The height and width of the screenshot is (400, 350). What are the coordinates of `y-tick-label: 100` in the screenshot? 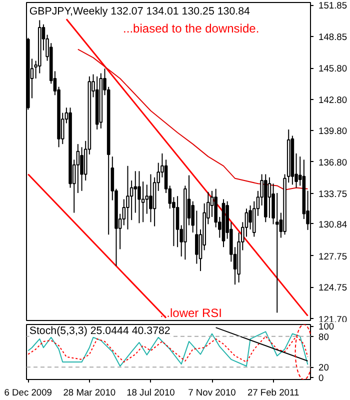 It's located at (326, 327).